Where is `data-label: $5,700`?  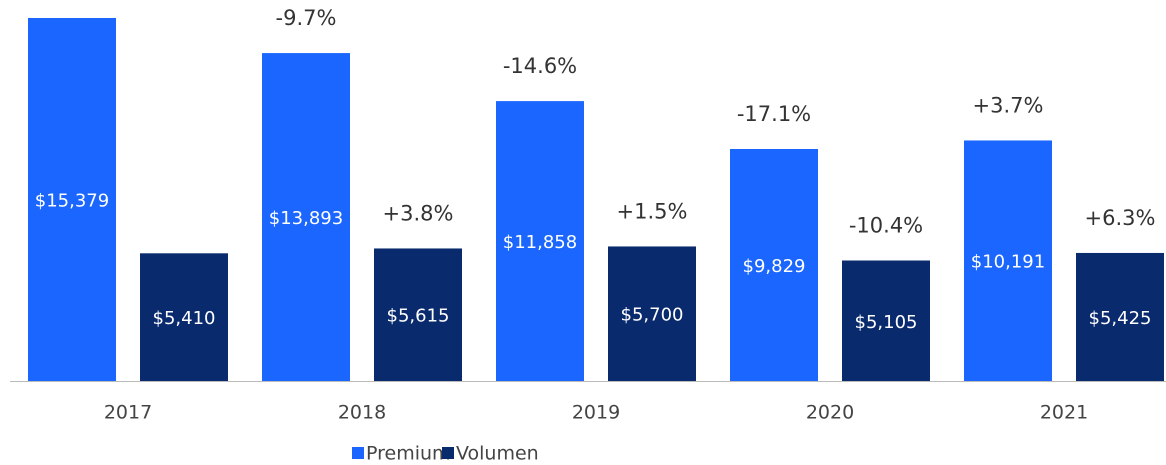
data-label: $5,700 is located at coordinates (652, 315).